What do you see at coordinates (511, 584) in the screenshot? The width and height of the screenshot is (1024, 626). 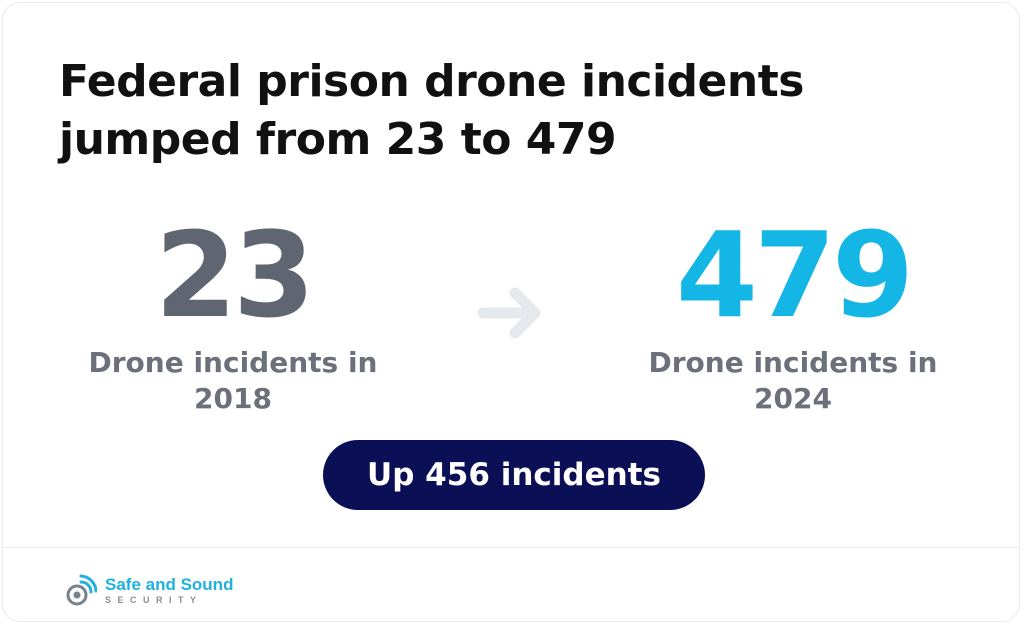 I see `footer: Safe and Sound SECURITY` at bounding box center [511, 584].